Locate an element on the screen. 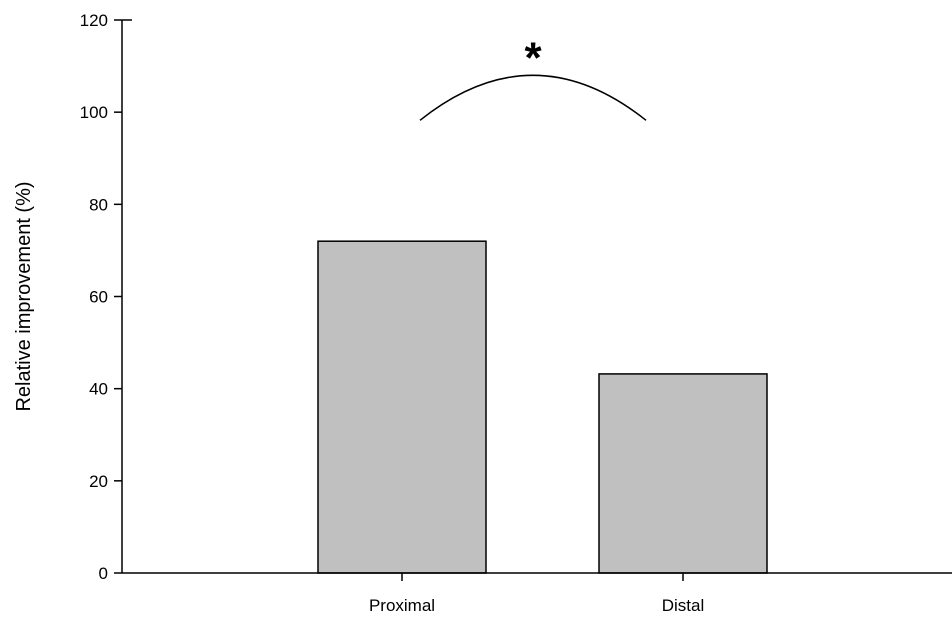 Image resolution: width=952 pixels, height=617 pixels. y-tick-label: 0 is located at coordinates (103, 573).